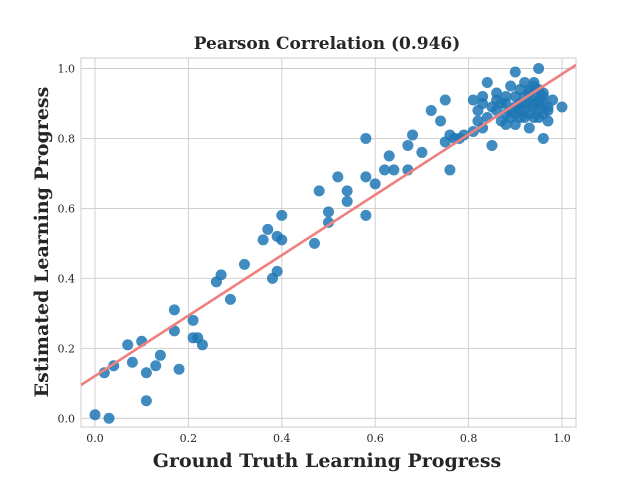  What do you see at coordinates (375, 438) in the screenshot?
I see `x-tick-label: 0.6` at bounding box center [375, 438].